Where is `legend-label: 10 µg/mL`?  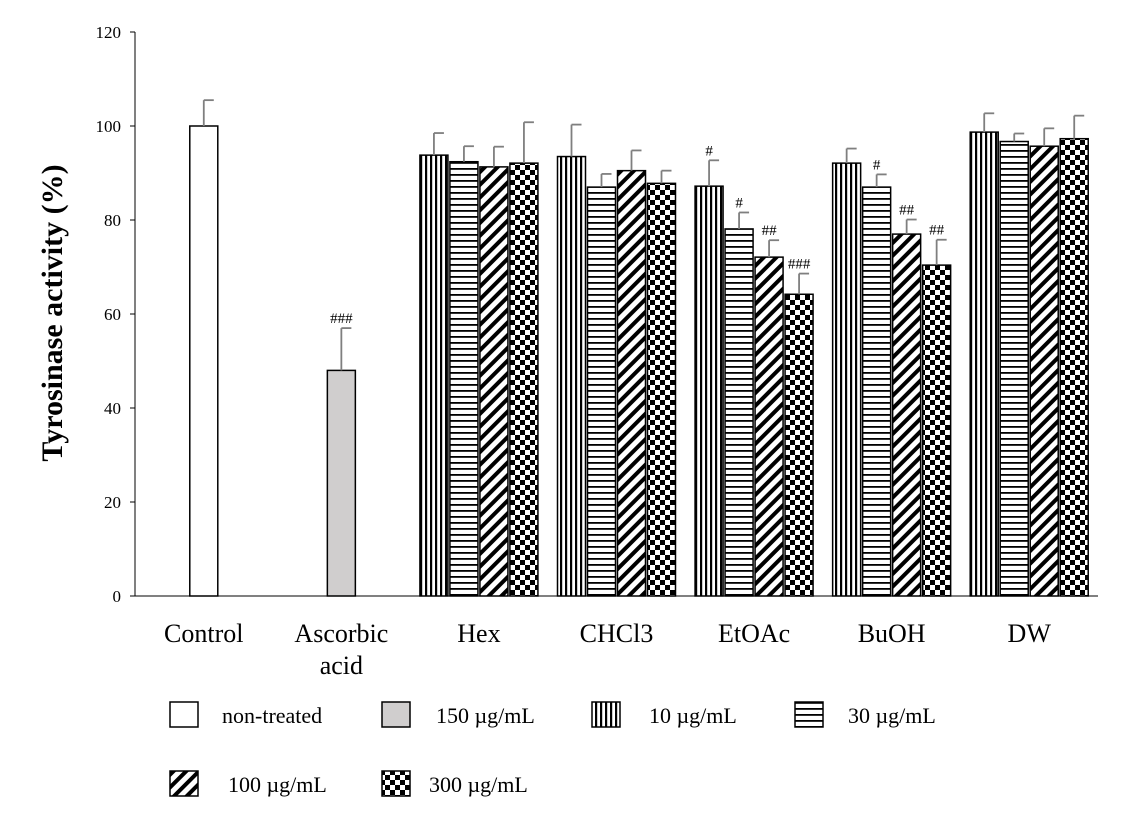 legend-label: 10 µg/mL is located at coordinates (693, 715).